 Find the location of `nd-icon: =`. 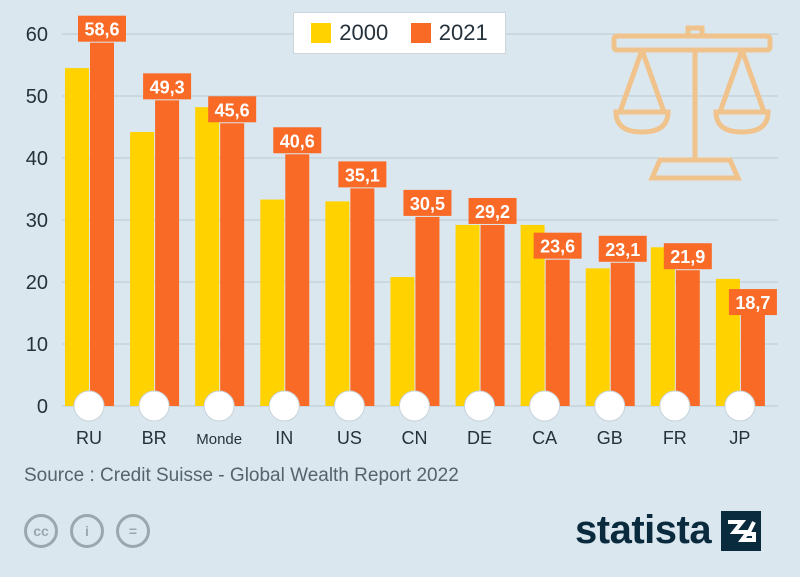

nd-icon: = is located at coordinates (133, 531).